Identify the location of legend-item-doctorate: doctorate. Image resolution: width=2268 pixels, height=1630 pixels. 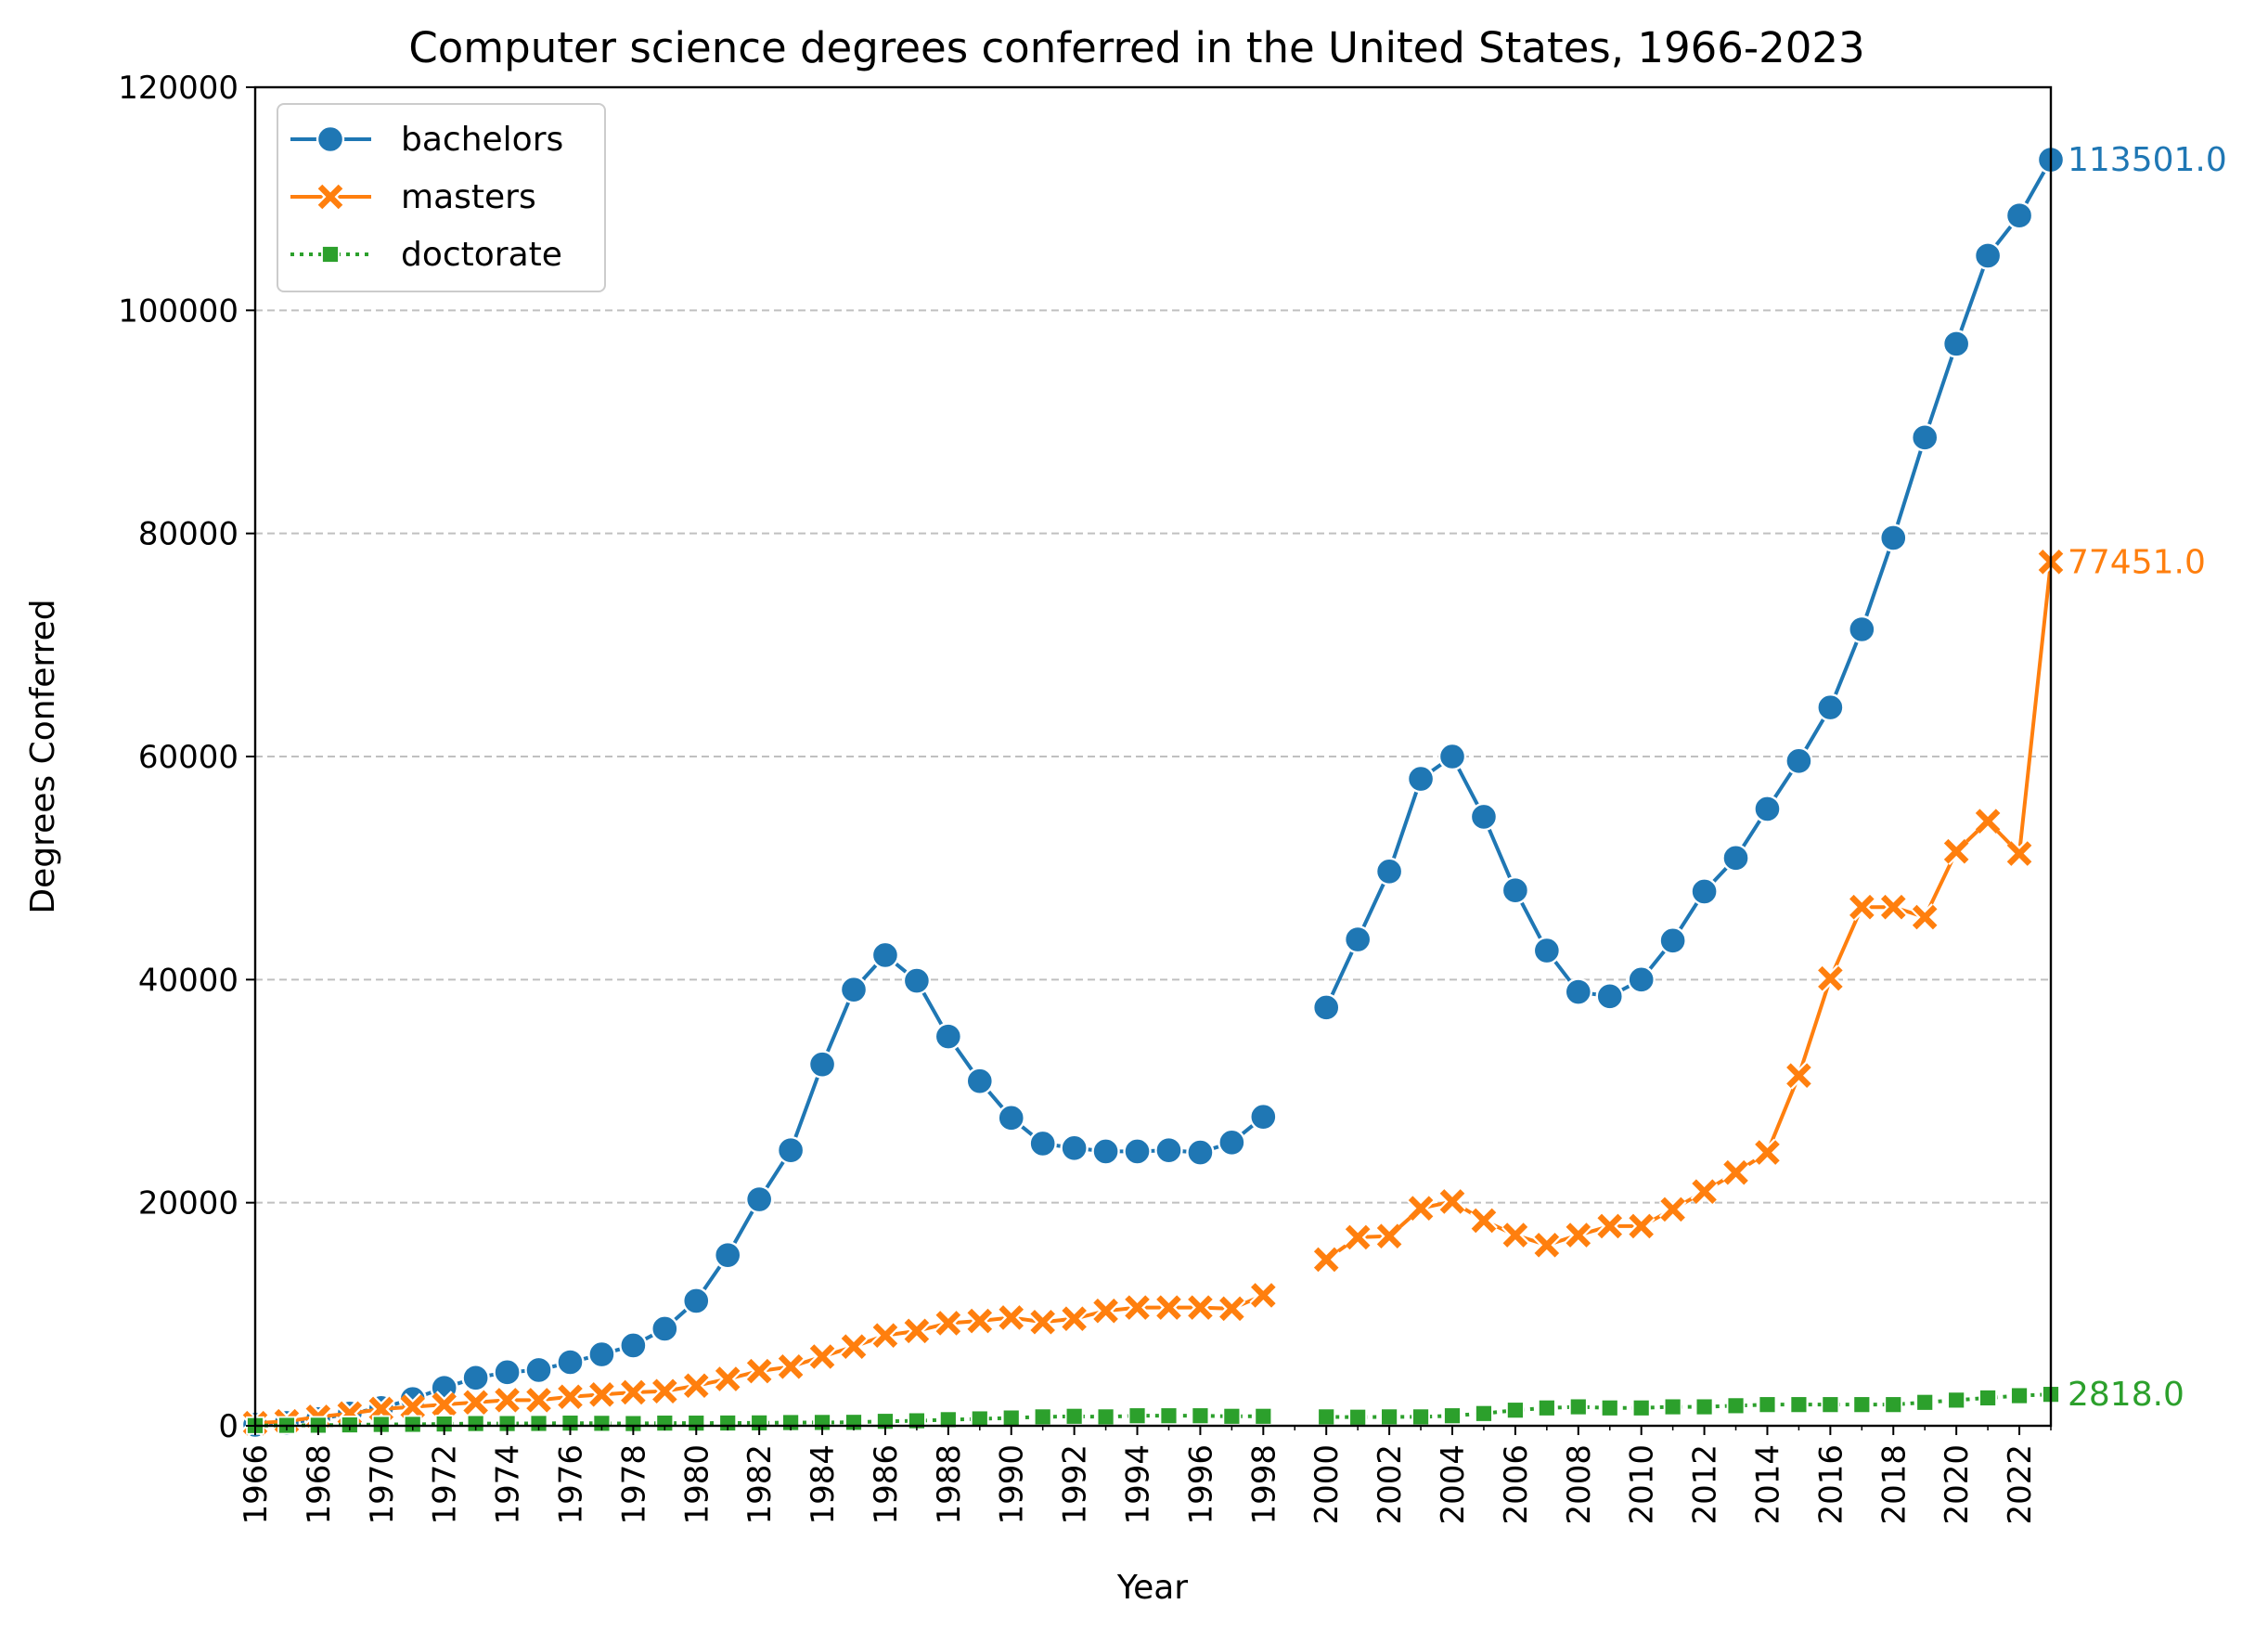
(426, 255).